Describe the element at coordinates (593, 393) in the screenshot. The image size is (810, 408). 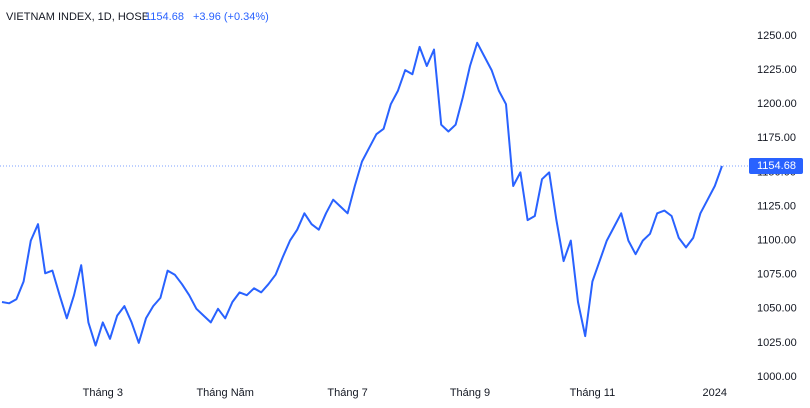
I see `x-tick-label: Tháng 11` at that location.